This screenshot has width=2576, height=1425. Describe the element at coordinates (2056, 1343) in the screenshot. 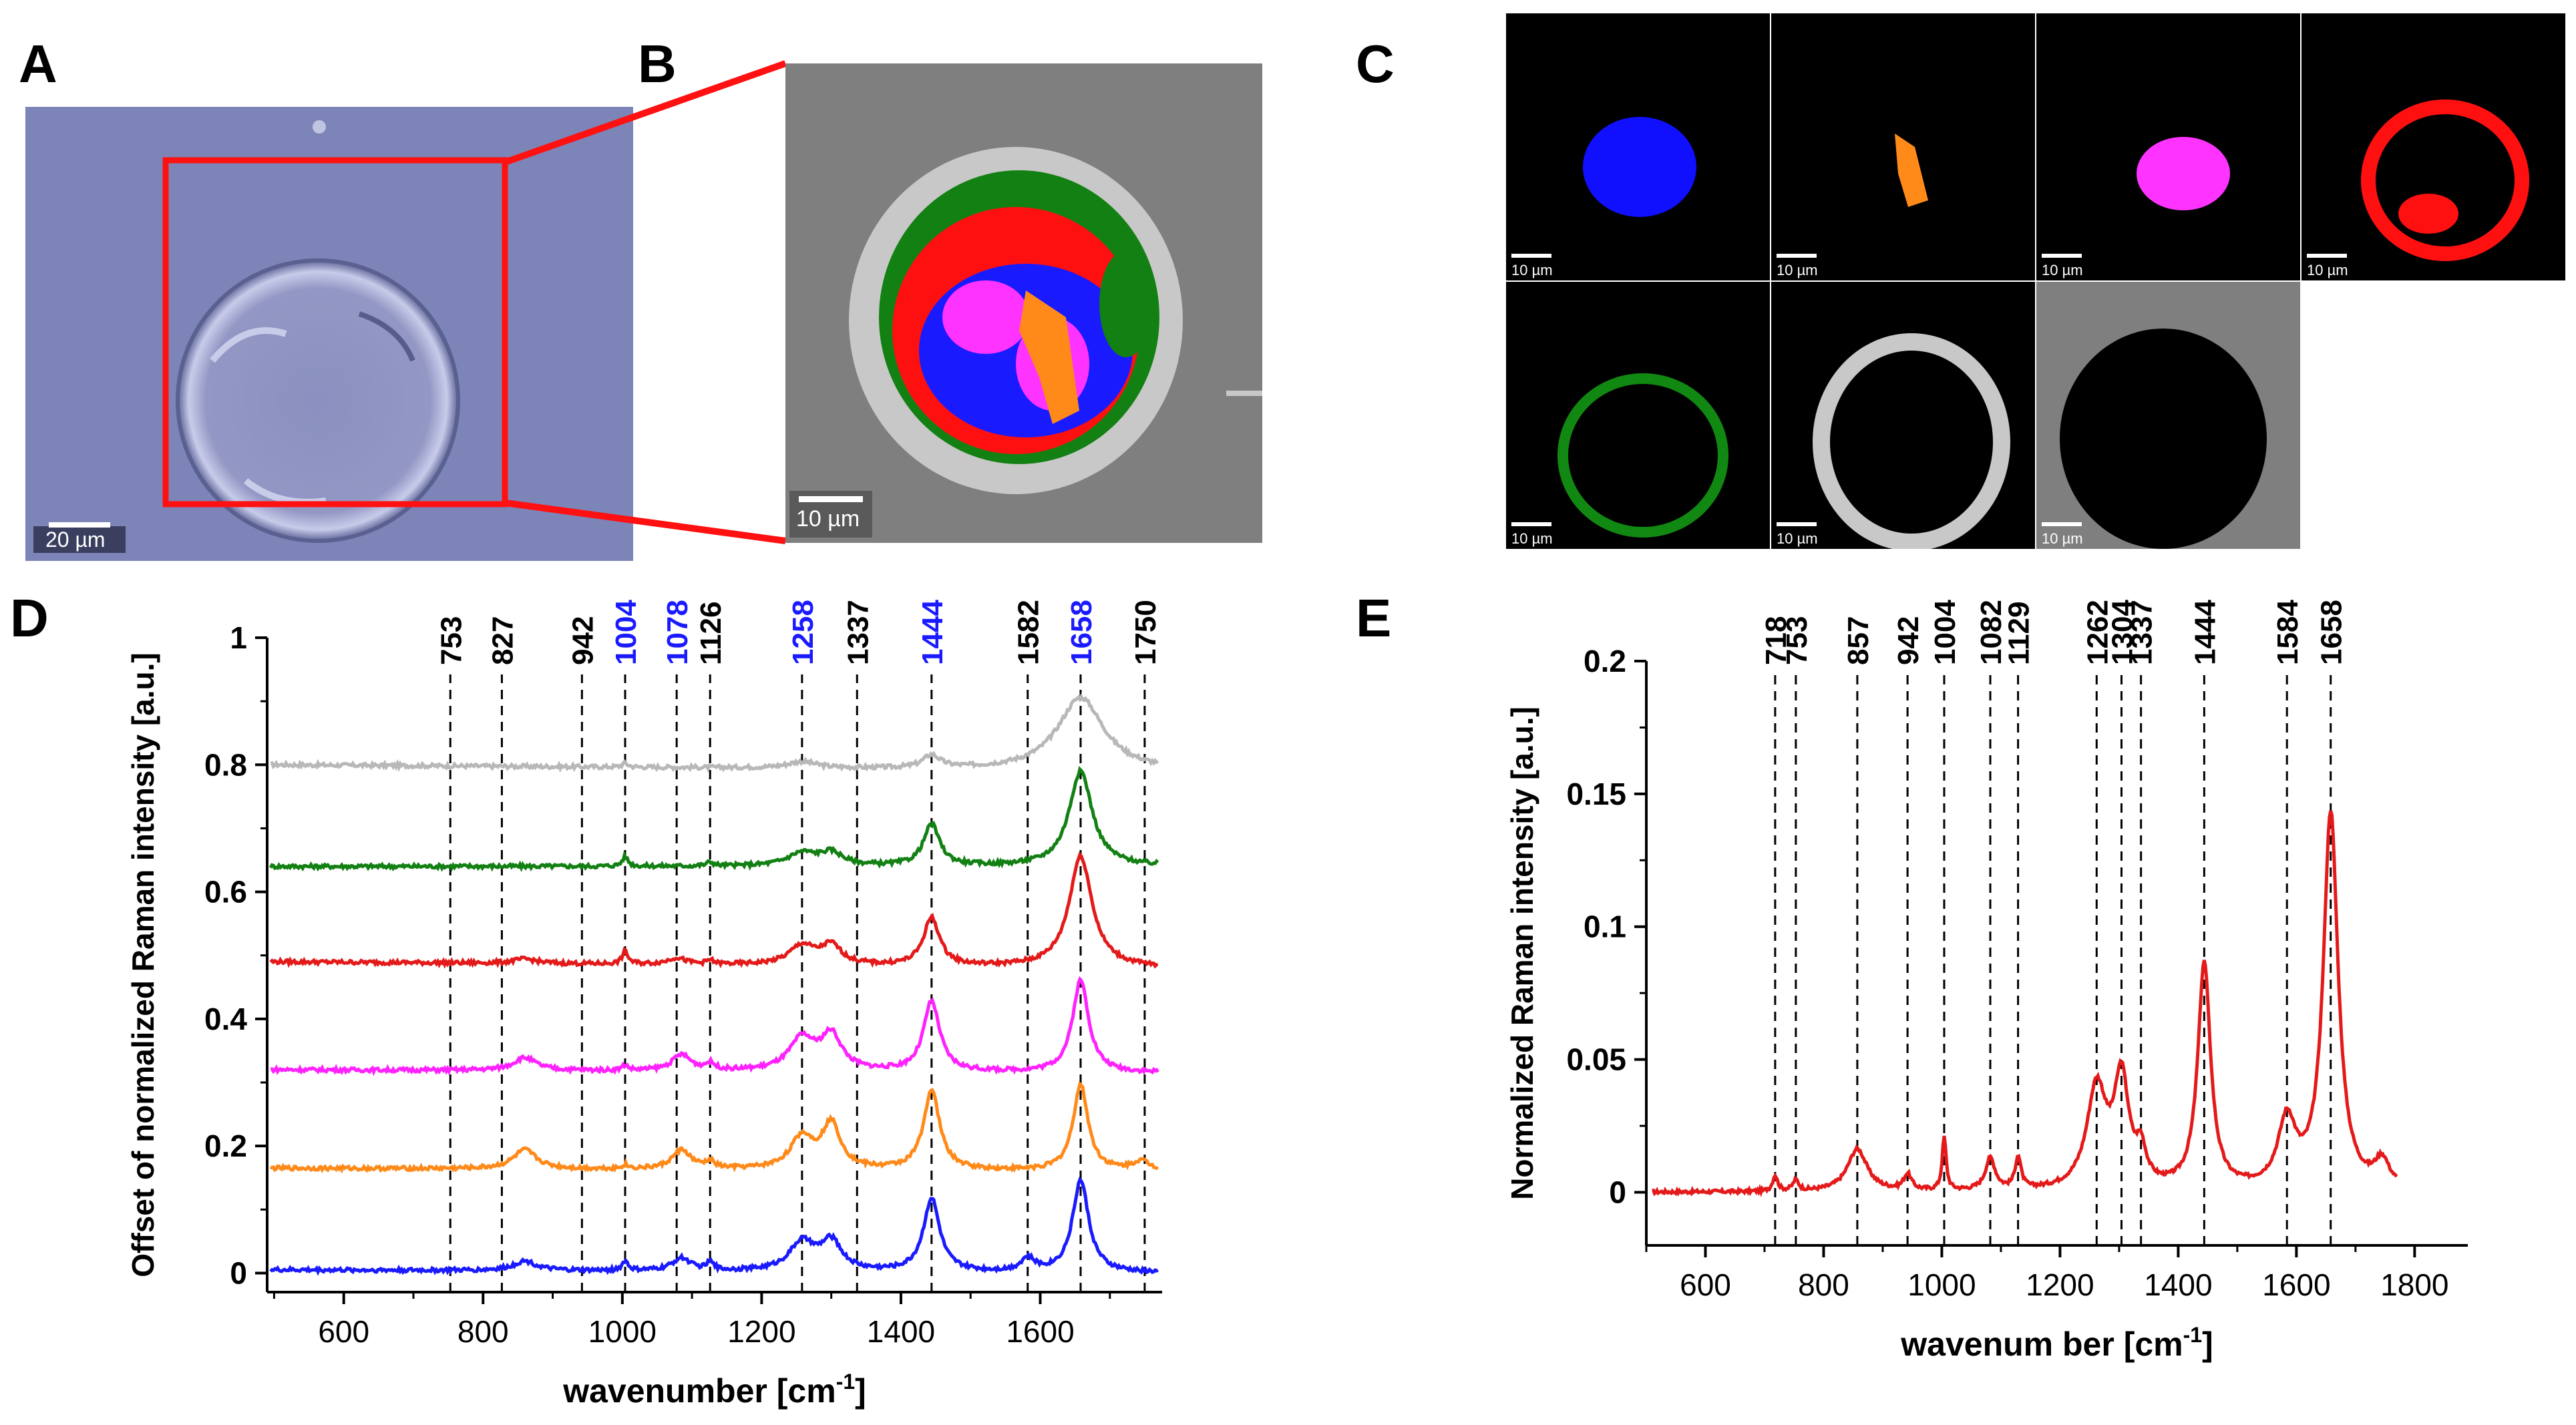

I see `x-axis-label: wavenum ber [cm-1]` at that location.